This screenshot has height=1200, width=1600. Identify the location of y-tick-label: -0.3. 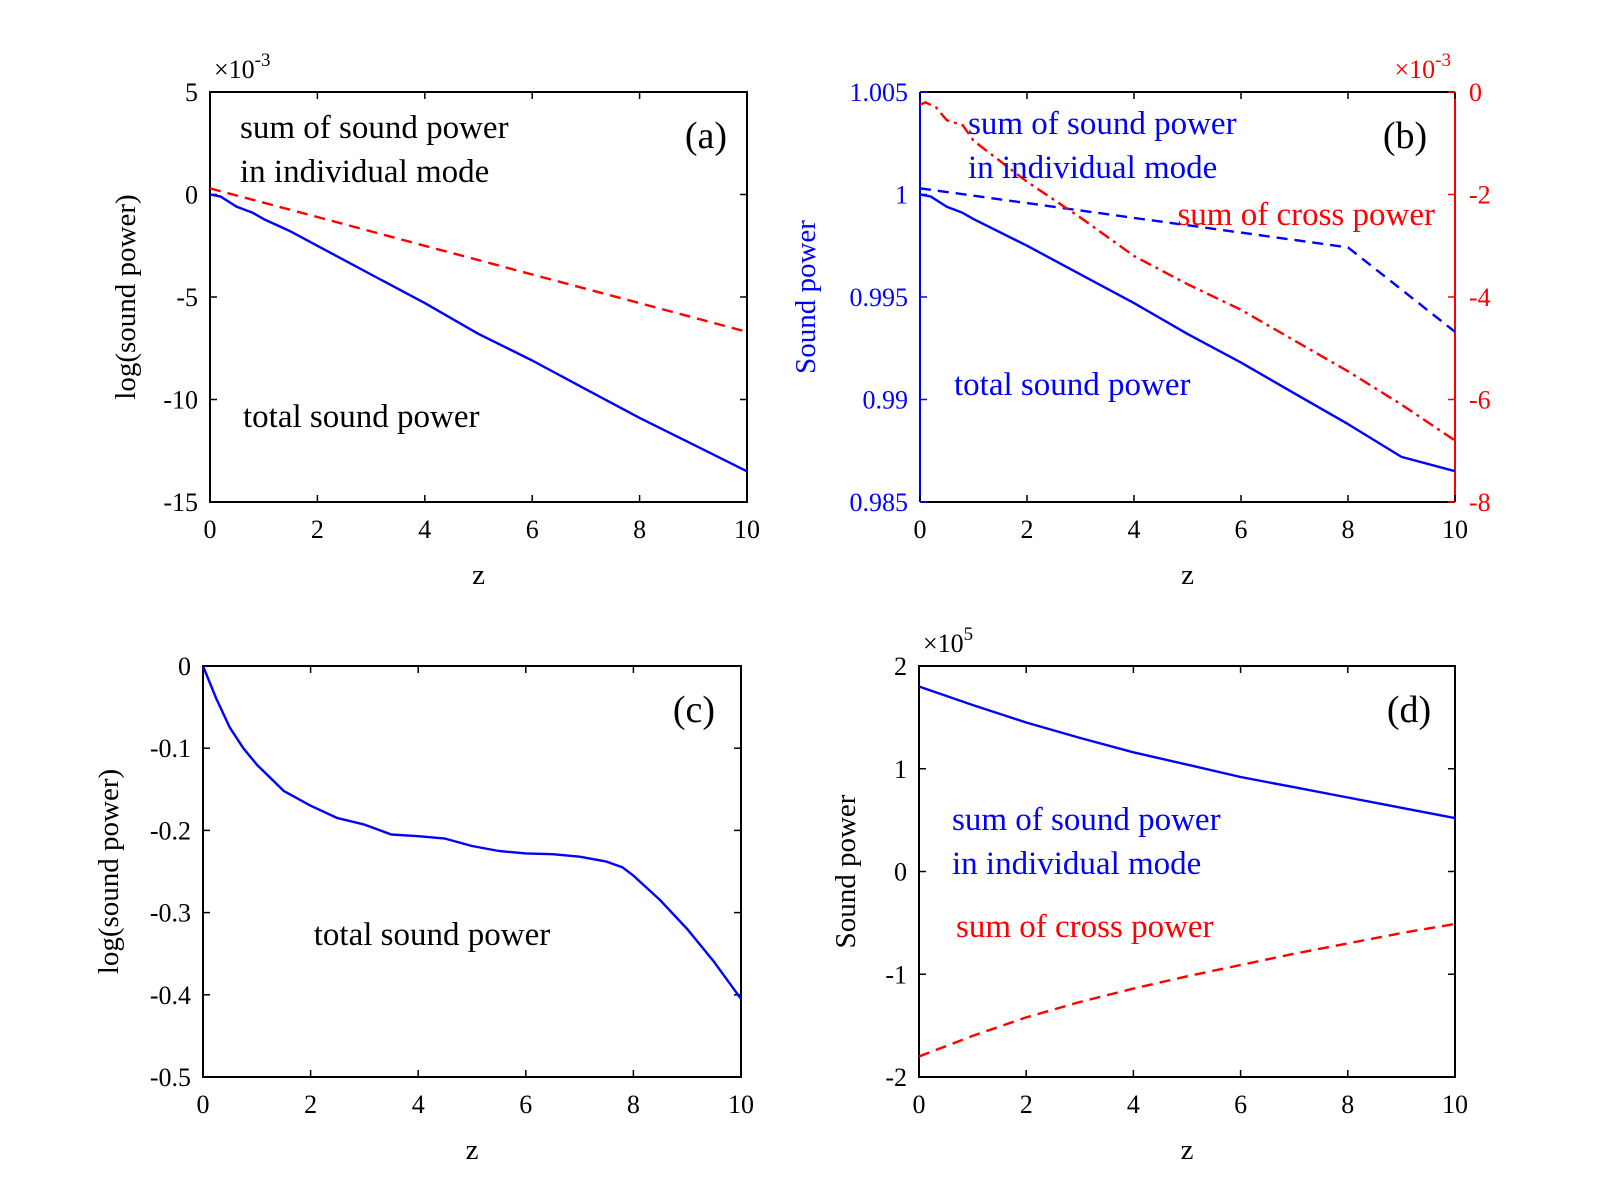
(170, 913).